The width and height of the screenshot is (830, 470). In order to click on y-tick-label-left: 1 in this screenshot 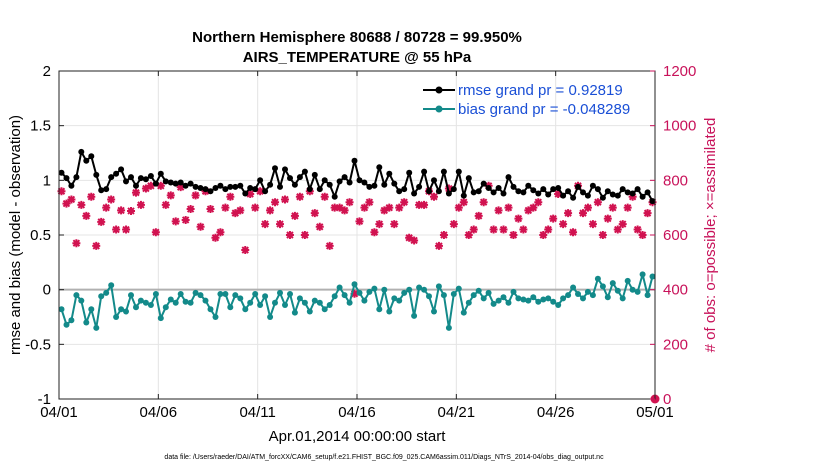, I will do `click(47, 180)`.